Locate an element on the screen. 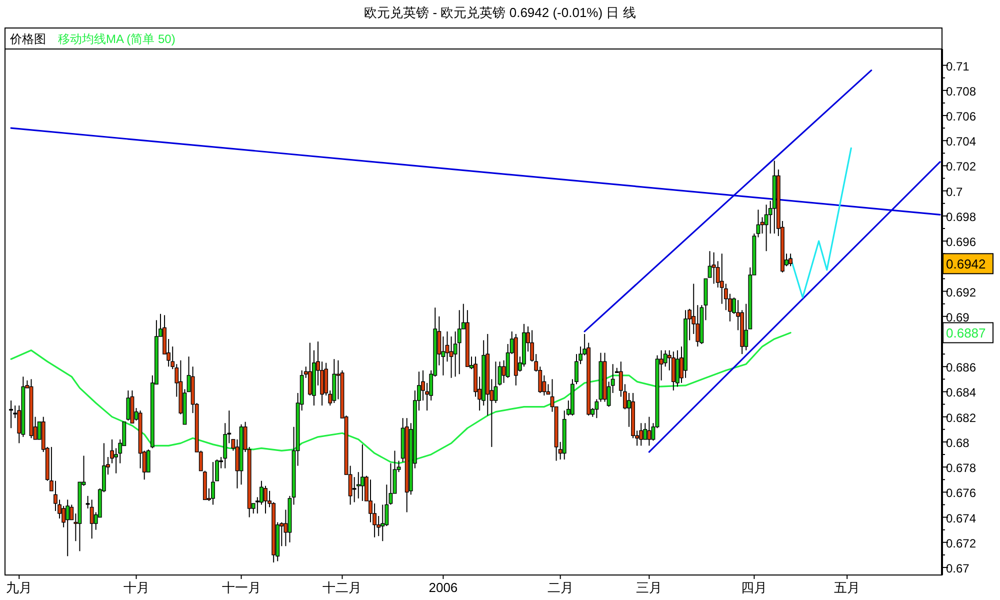 This screenshot has height=600, width=1000. y-tick-label: 0.706 is located at coordinates (961, 117).